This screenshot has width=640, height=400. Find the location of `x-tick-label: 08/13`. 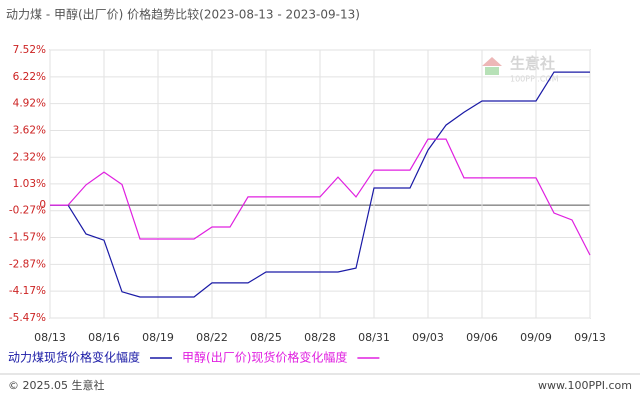

x-tick-label: 08/13 is located at coordinates (50, 337).